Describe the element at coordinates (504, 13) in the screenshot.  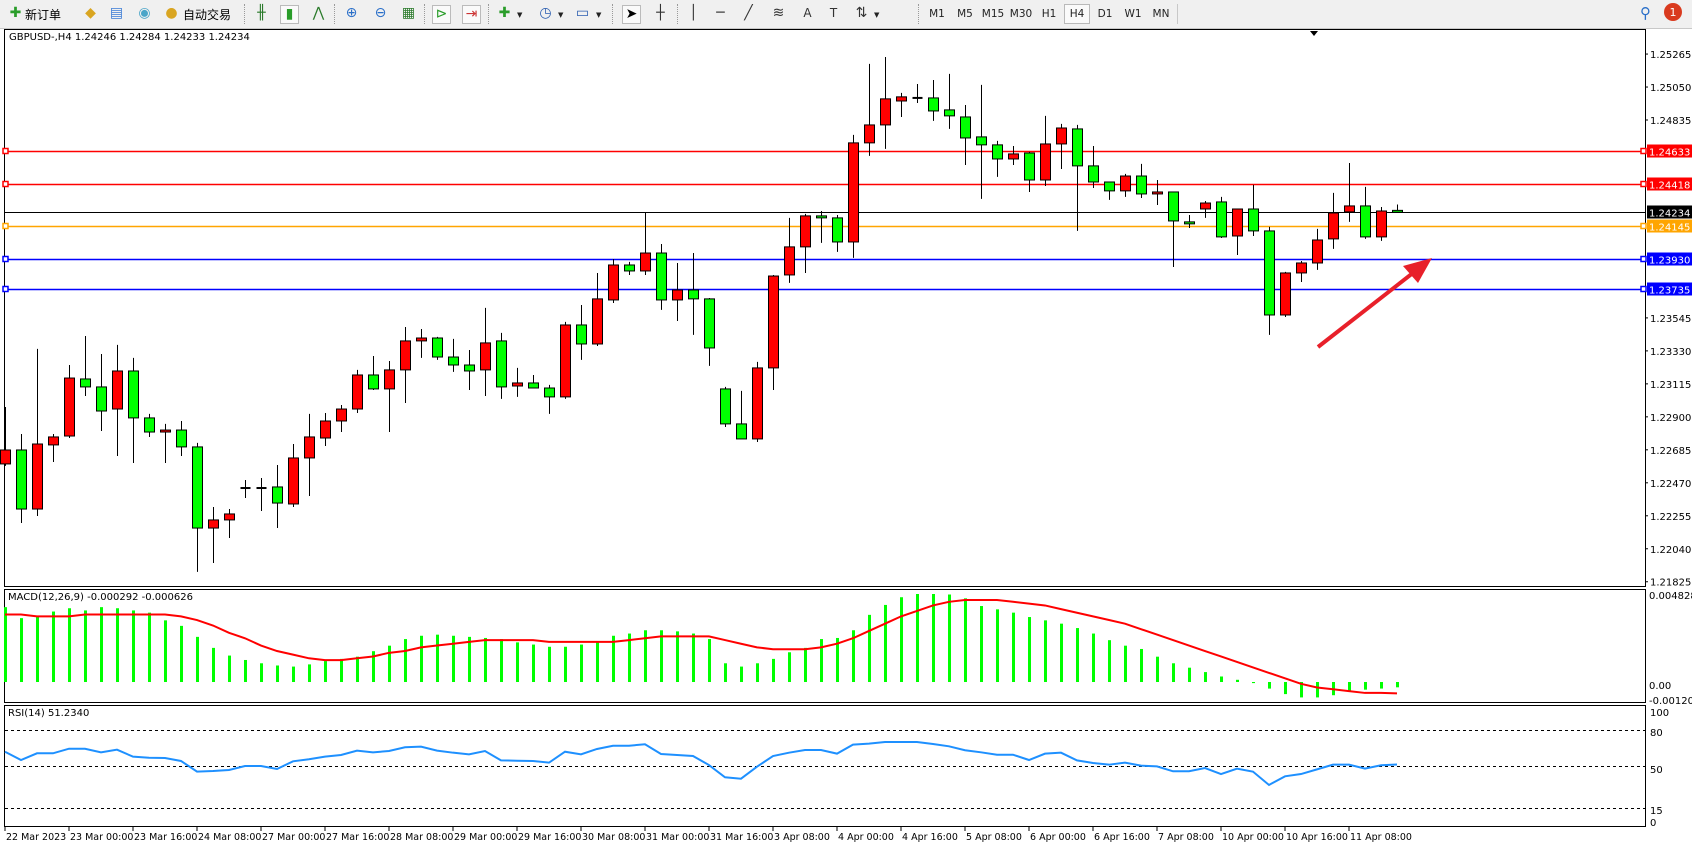
I see `indicators-icon: ✚` at that location.